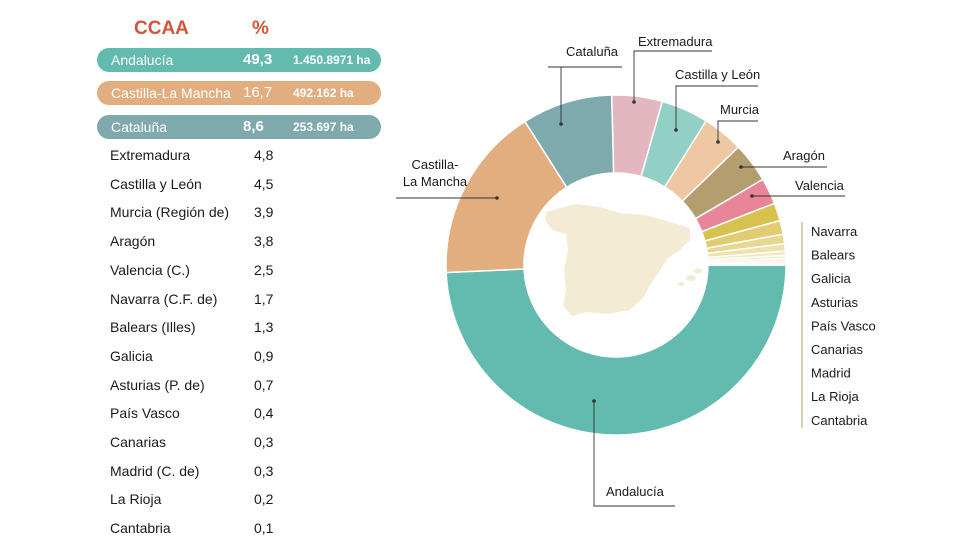 This screenshot has width=980, height=560. I want to click on leader-dot-castilla-y-leon, so click(676, 130).